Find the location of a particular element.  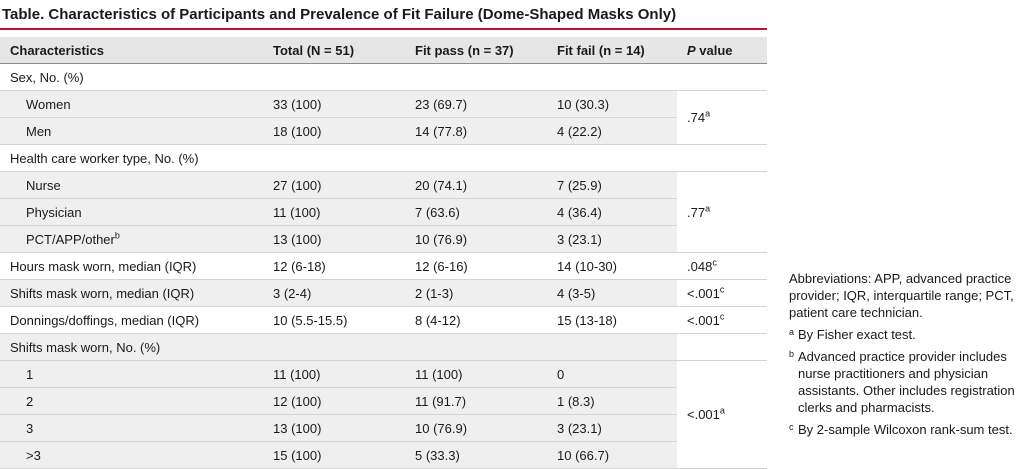

cell-pass: 2 (1-3) is located at coordinates (476, 293).